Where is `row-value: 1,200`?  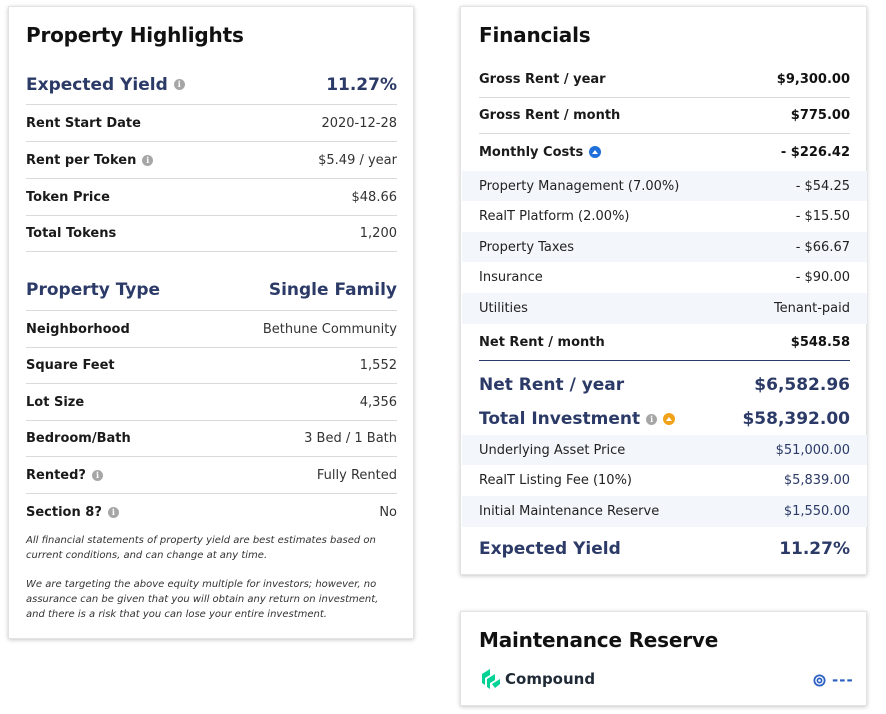 row-value: 1,200 is located at coordinates (378, 233).